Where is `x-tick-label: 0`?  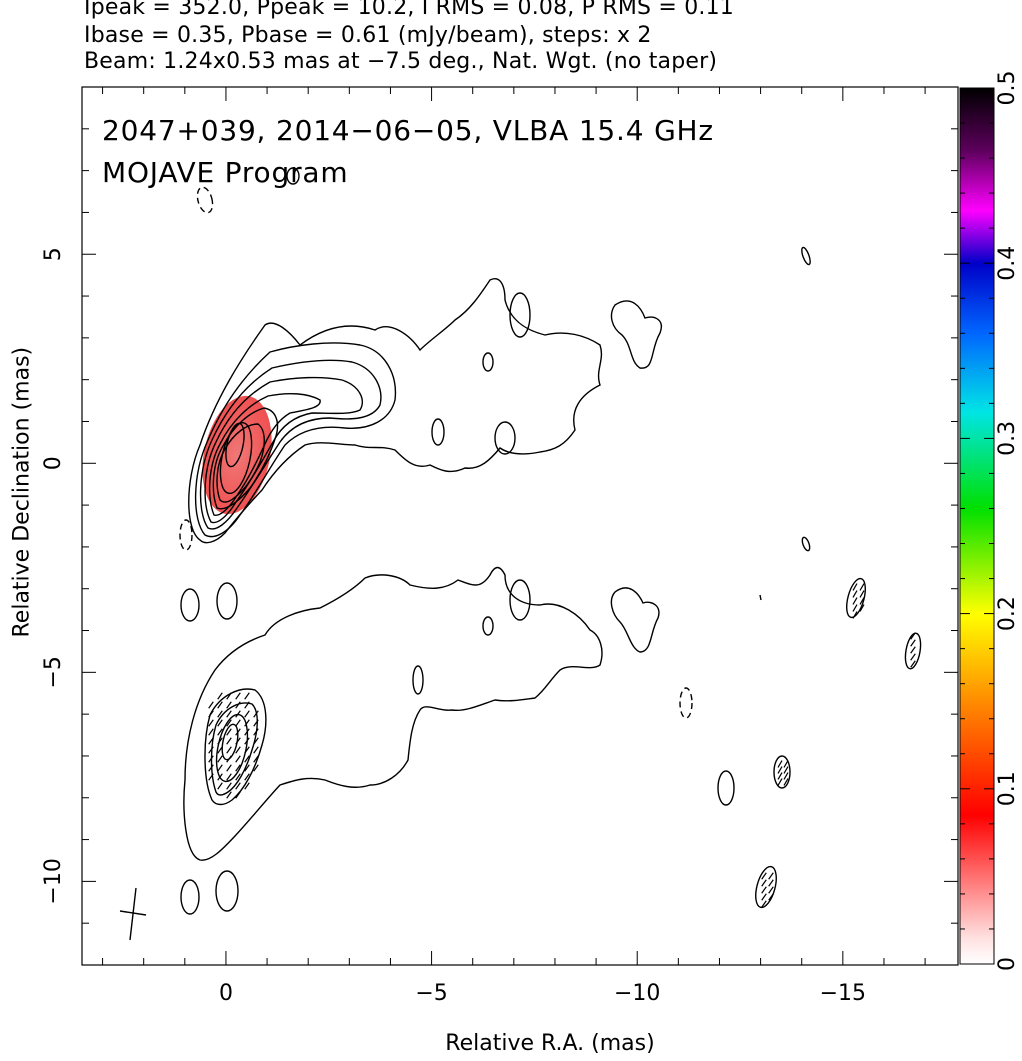 x-tick-label: 0 is located at coordinates (226, 993).